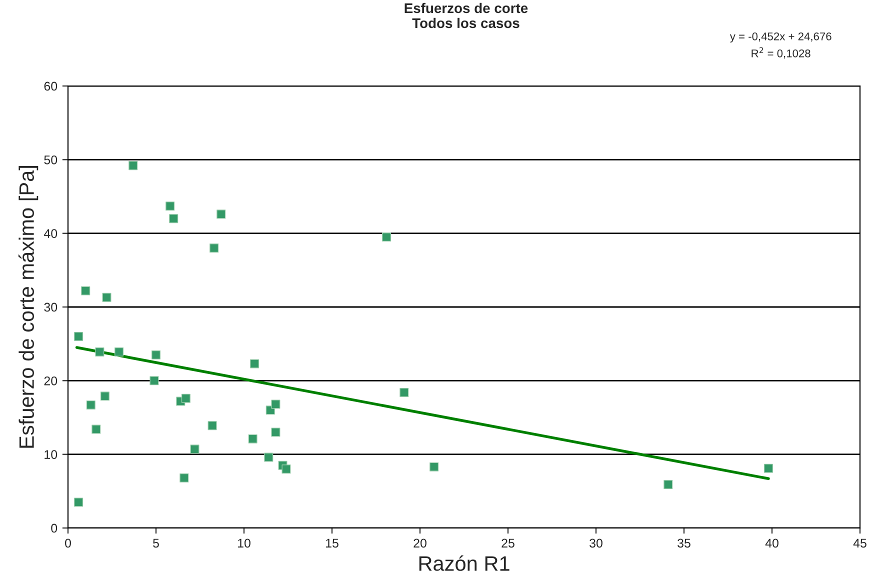  Describe the element at coordinates (420, 543) in the screenshot. I see `x-tick-label: 20` at that location.